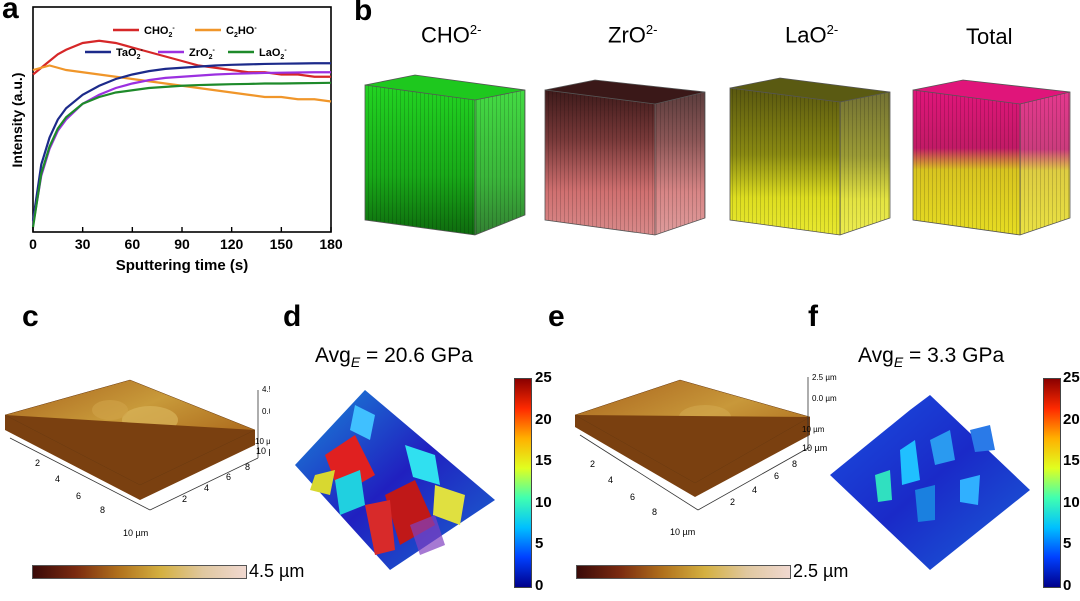  Describe the element at coordinates (277, 571) in the screenshot. I see `height-colorbar-label-c: 4.5 µm` at that location.